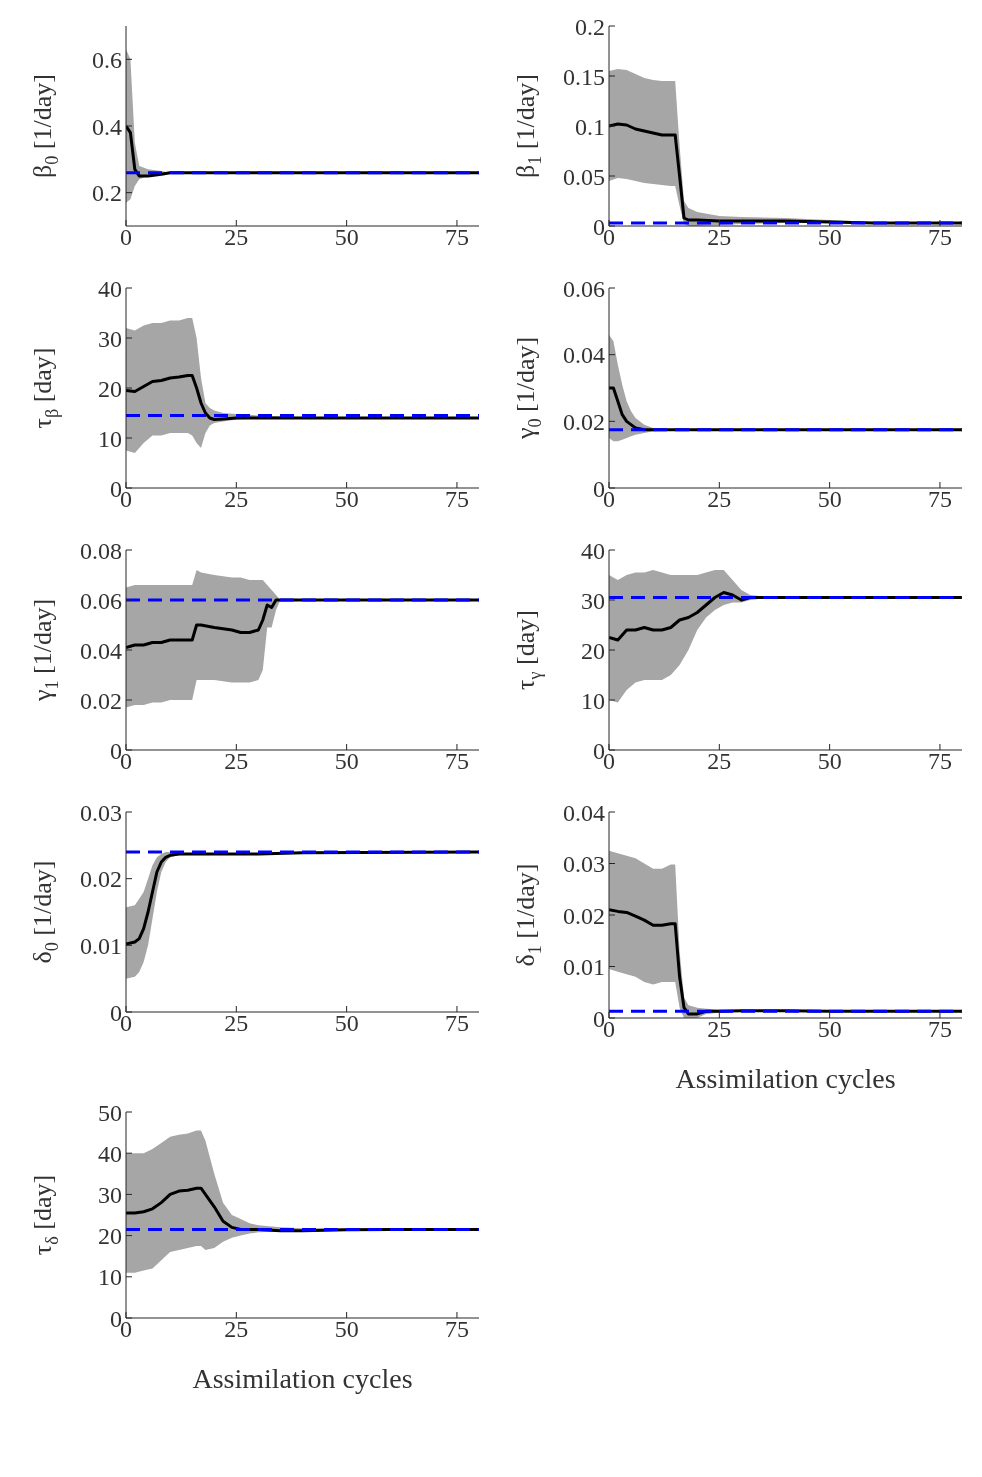 Image resolution: width=982 pixels, height=1477 pixels. What do you see at coordinates (110, 1112) in the screenshot?
I see `y-tick-label: 50` at bounding box center [110, 1112].